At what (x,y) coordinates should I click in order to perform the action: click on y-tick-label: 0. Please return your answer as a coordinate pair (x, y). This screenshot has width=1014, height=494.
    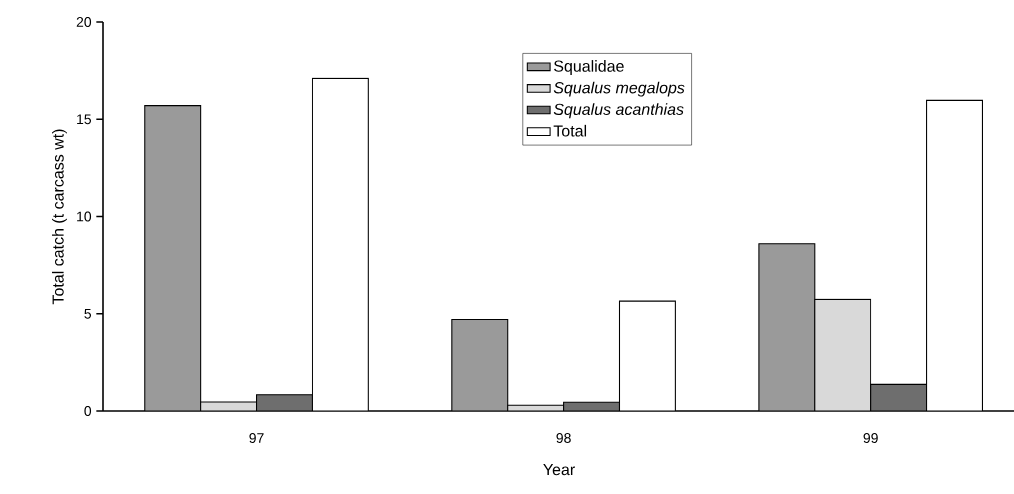
    Looking at the image, I should click on (88, 411).